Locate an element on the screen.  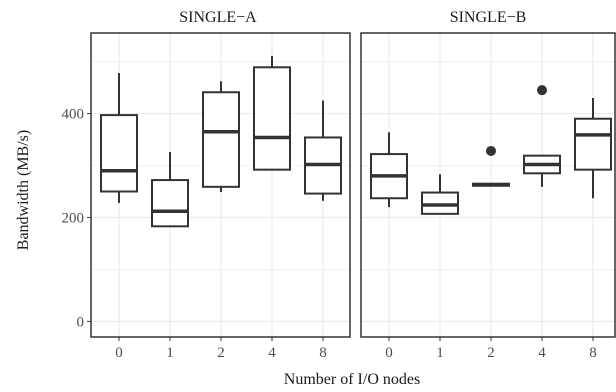
y-axis-title: Bandwidth (MB/s) is located at coordinates (23, 190).